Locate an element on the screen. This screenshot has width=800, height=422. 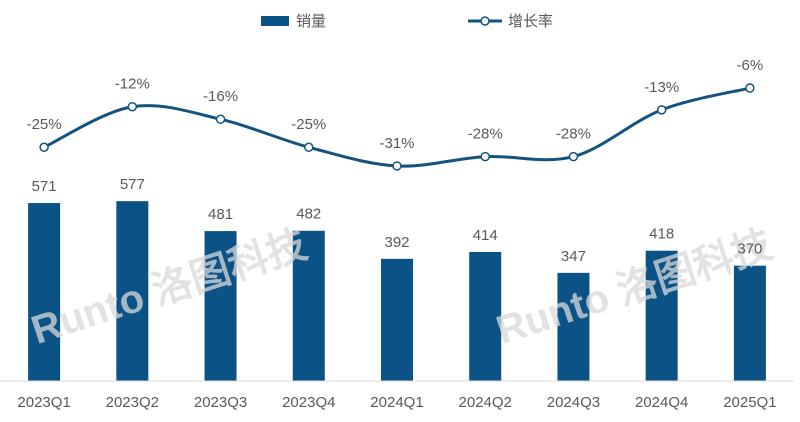
bar-value-label: 392 is located at coordinates (396, 242).